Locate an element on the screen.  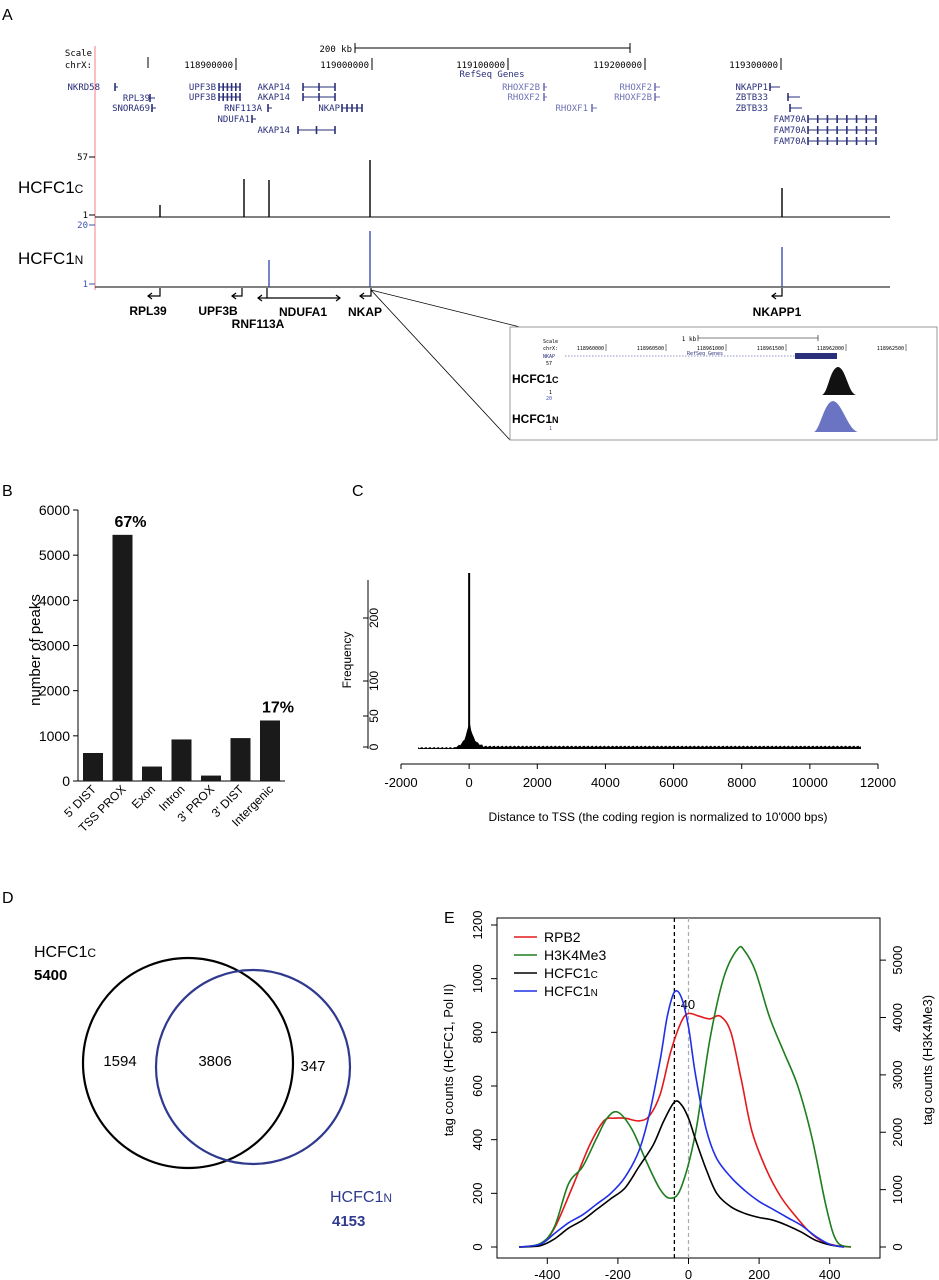
inset-track-c-min: 1 is located at coordinates (550, 393).